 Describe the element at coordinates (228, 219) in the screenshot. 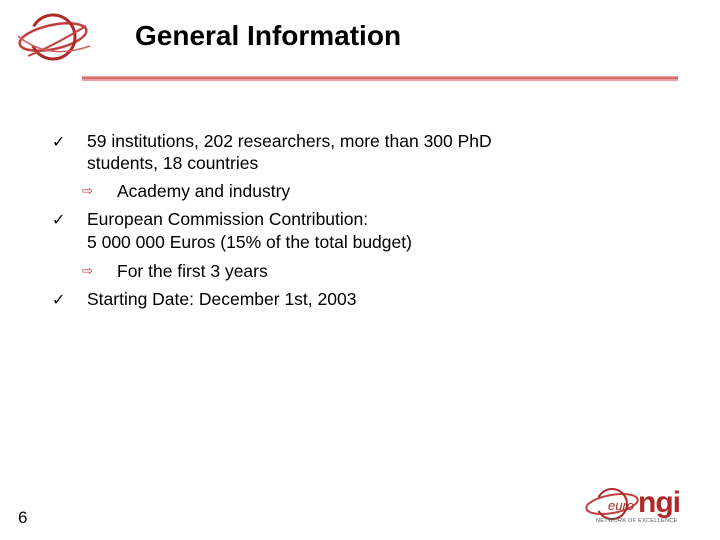

I see `bullet-2-line-1: European Commission Contribution:` at that location.